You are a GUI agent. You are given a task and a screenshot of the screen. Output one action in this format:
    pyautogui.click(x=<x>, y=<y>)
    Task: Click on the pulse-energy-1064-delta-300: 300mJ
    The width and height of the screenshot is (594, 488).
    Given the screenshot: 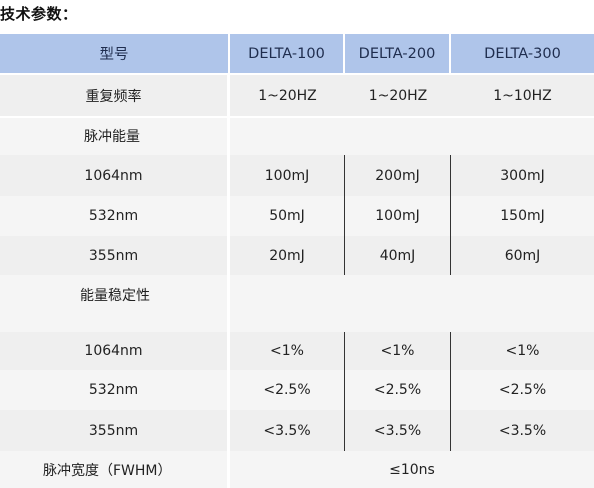 What is the action you would take?
    pyautogui.click(x=522, y=175)
    